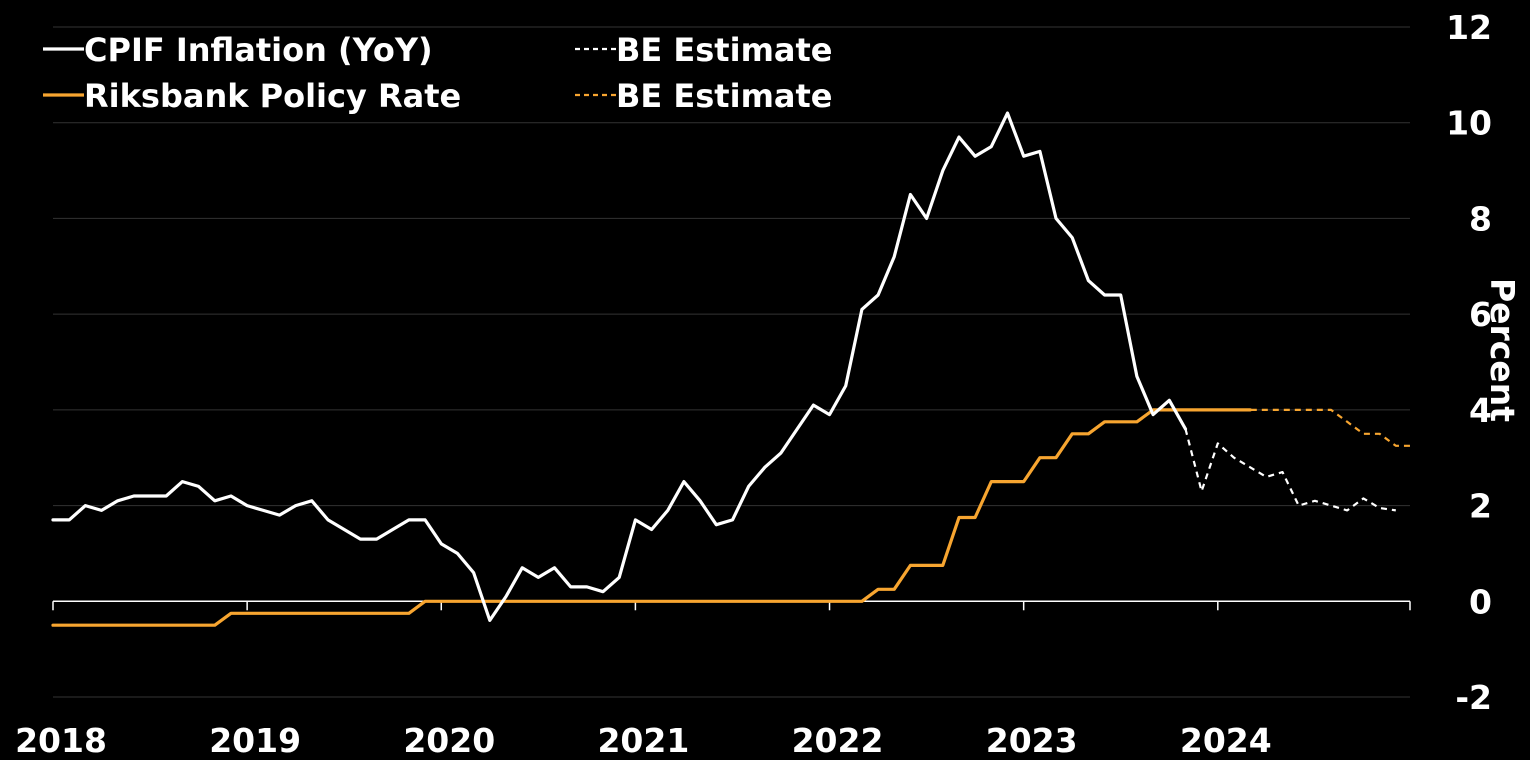 Image resolution: width=1530 pixels, height=760 pixels. Describe the element at coordinates (1473, 697) in the screenshot. I see `y-tick-label: -2` at that location.